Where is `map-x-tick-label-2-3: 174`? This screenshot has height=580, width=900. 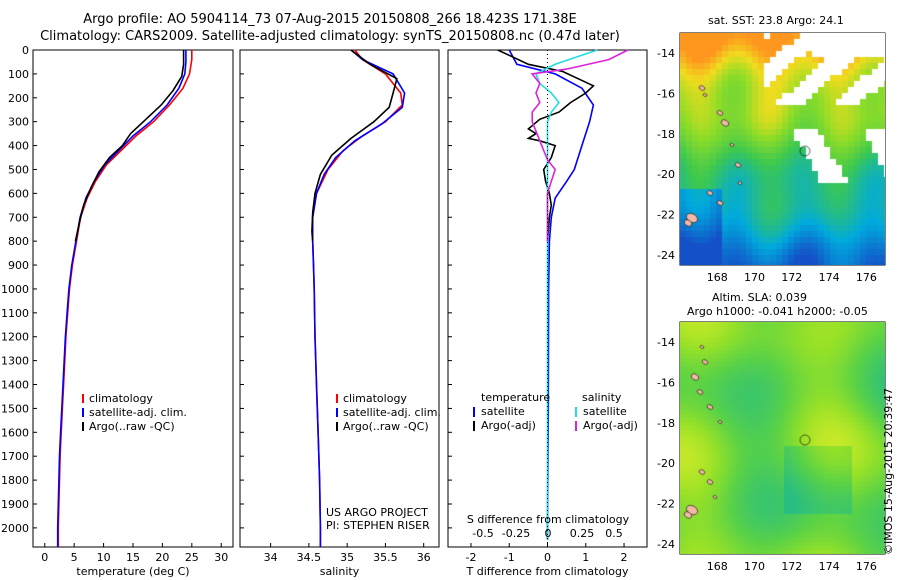
map-x-tick-label-2-3: 174 is located at coordinates (829, 566).